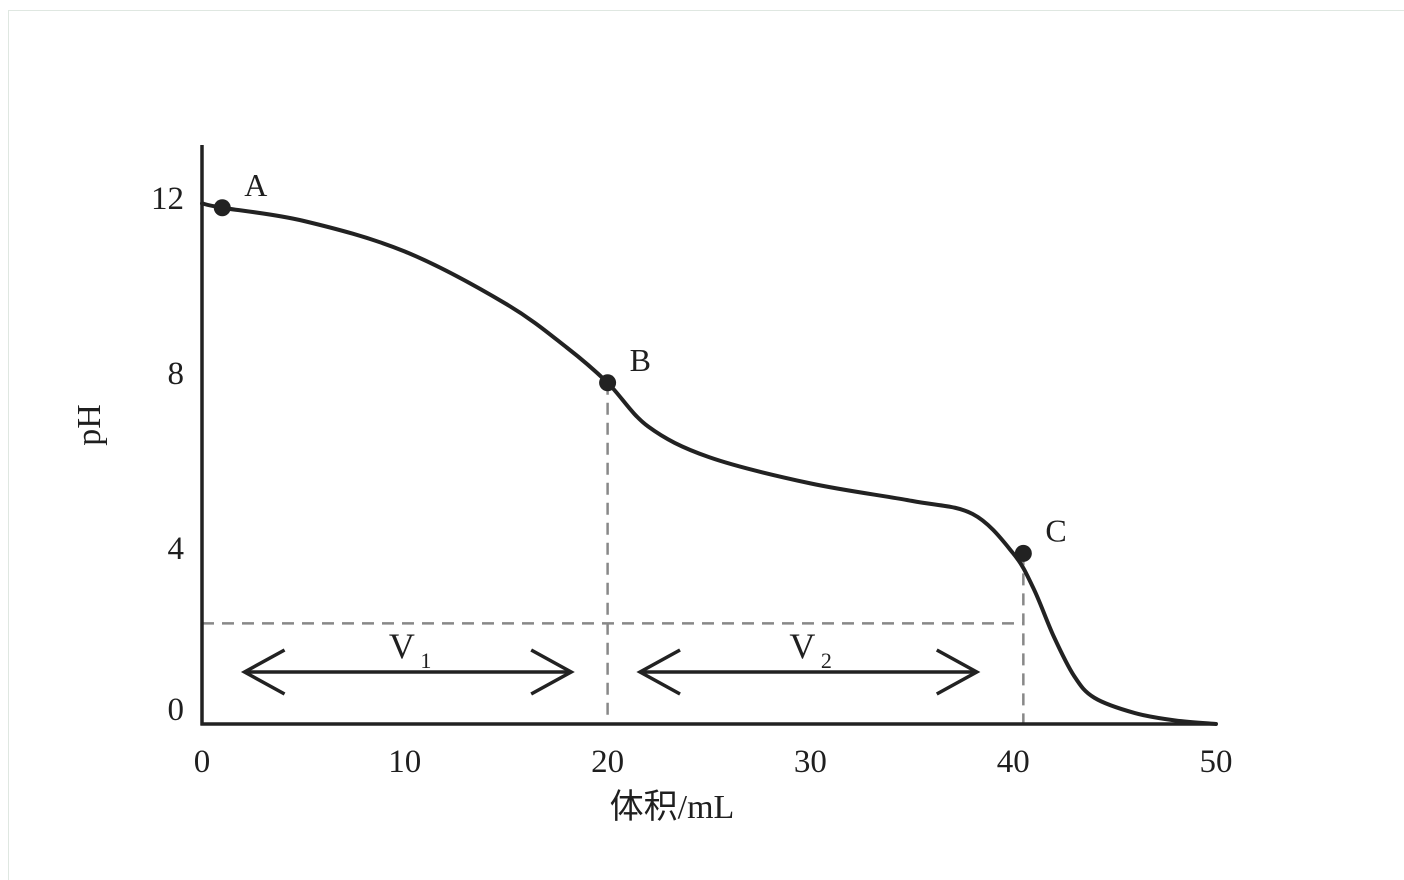  What do you see at coordinates (826, 660) in the screenshot?
I see `interval-subscript-2: 2` at bounding box center [826, 660].